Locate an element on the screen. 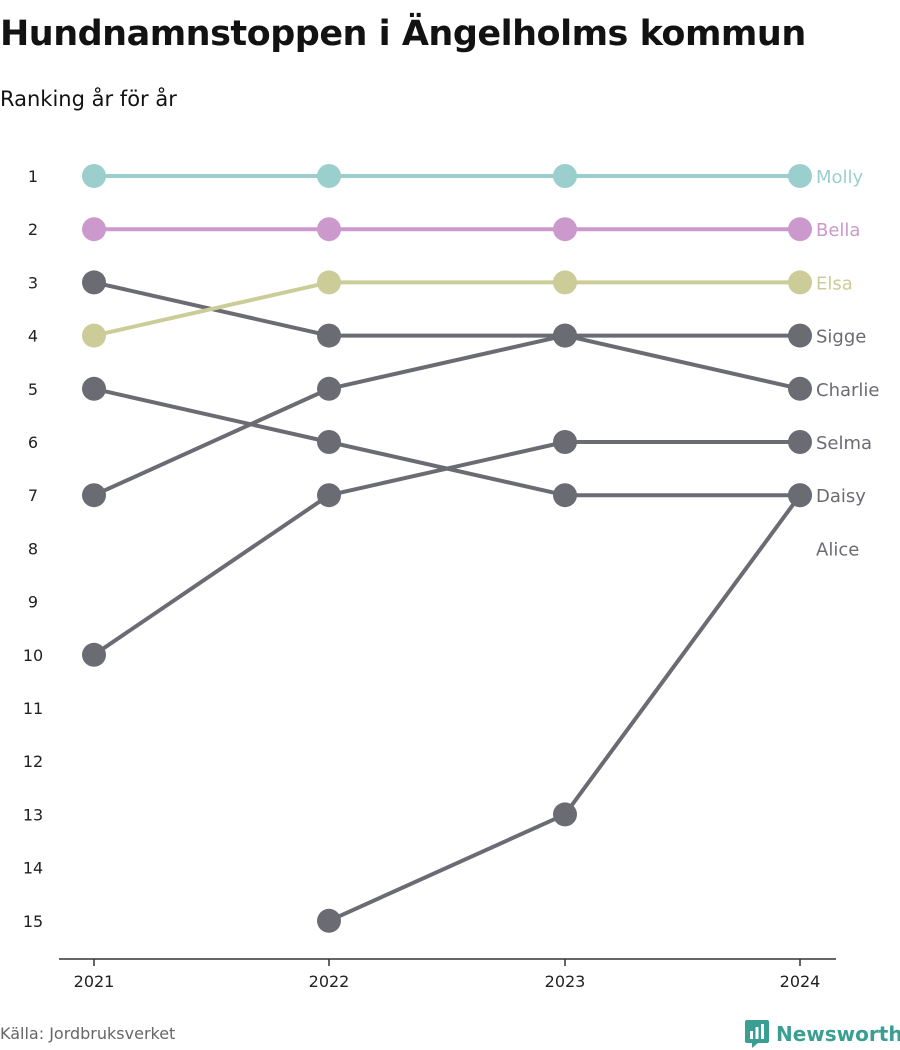  x-tick-label: 2021 is located at coordinates (94, 981).